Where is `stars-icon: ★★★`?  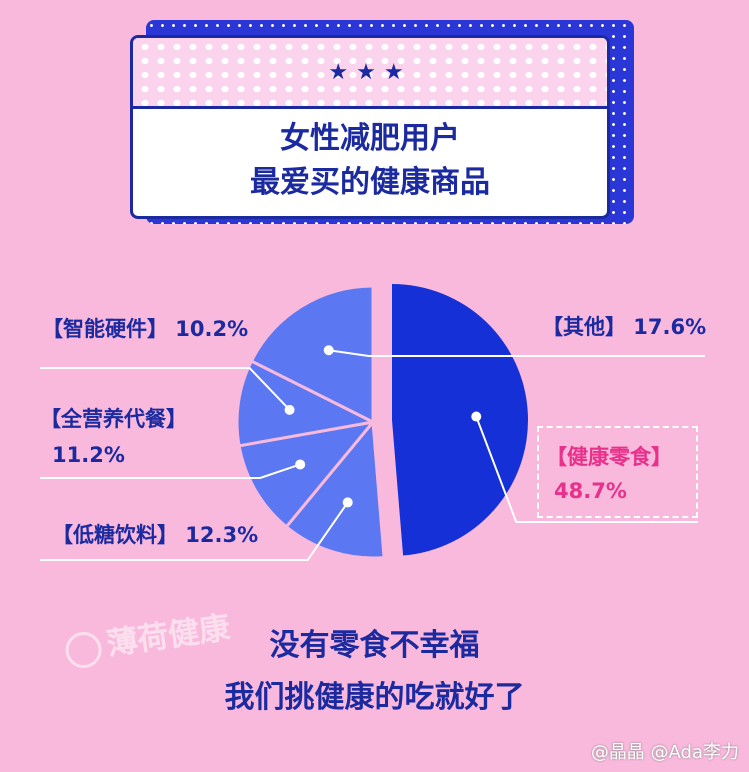
stars-icon: ★★★ is located at coordinates (370, 72).